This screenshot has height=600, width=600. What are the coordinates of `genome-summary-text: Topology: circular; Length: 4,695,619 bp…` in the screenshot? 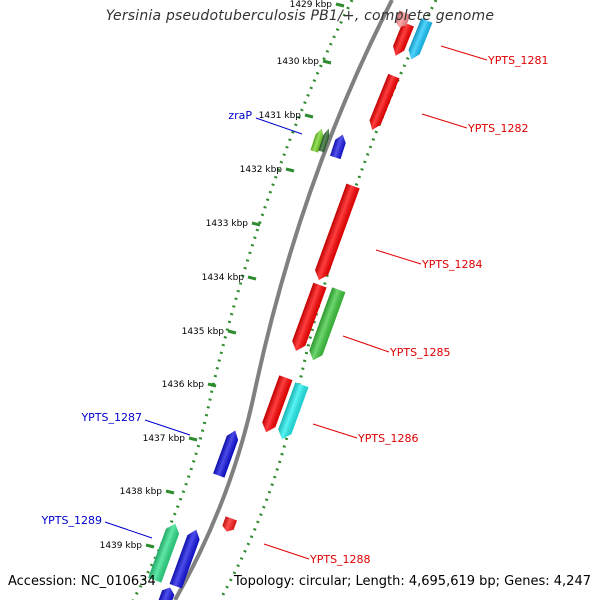 It's located at (412, 581).